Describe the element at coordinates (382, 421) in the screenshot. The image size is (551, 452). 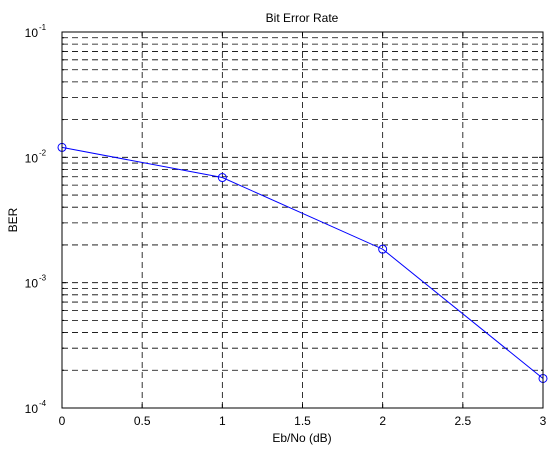
I see `x-tick-label: 2` at that location.